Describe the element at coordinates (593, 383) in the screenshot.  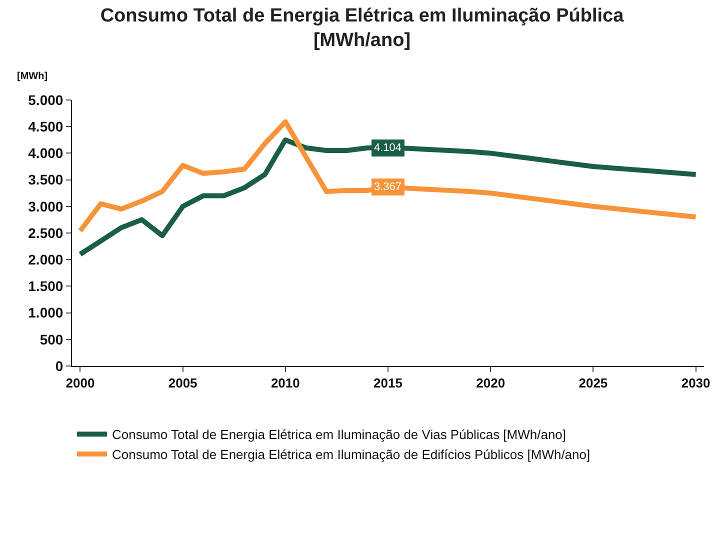
I see `x-tick-label: 2025` at that location.